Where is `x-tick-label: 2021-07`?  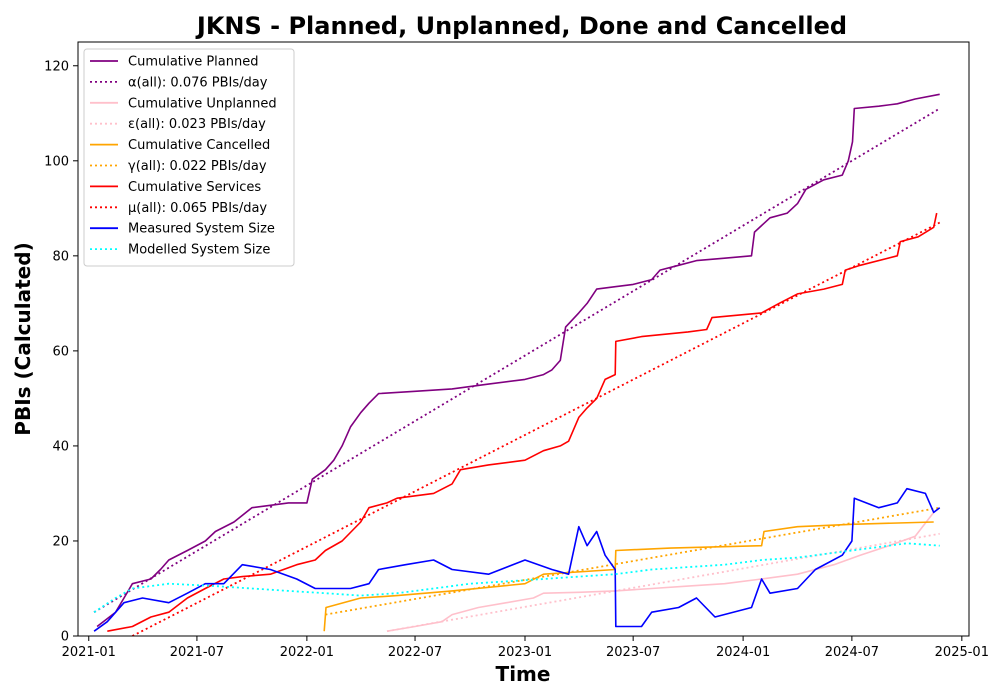
x-tick-label: 2021-07 is located at coordinates (197, 652).